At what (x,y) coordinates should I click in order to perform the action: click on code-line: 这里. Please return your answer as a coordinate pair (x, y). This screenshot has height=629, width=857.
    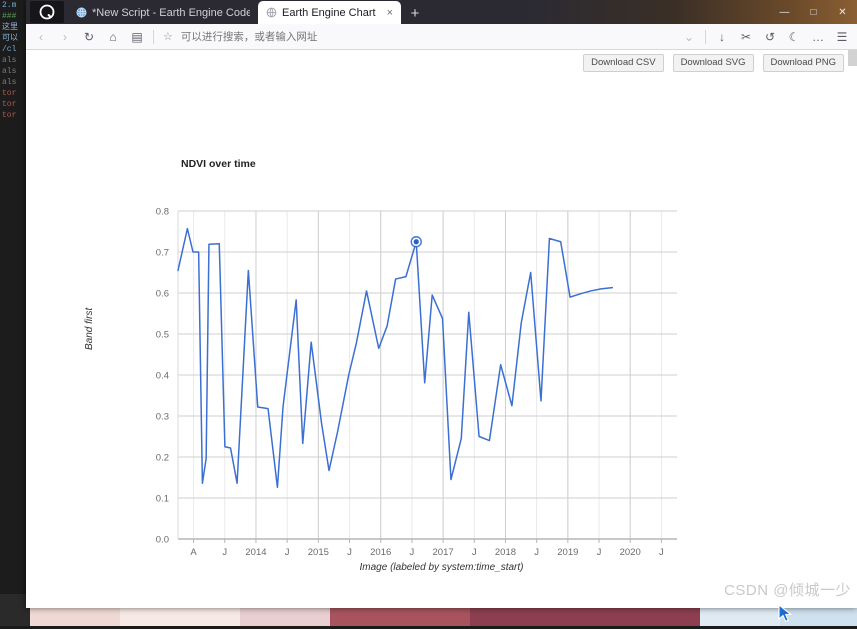
    Looking at the image, I should click on (10, 27).